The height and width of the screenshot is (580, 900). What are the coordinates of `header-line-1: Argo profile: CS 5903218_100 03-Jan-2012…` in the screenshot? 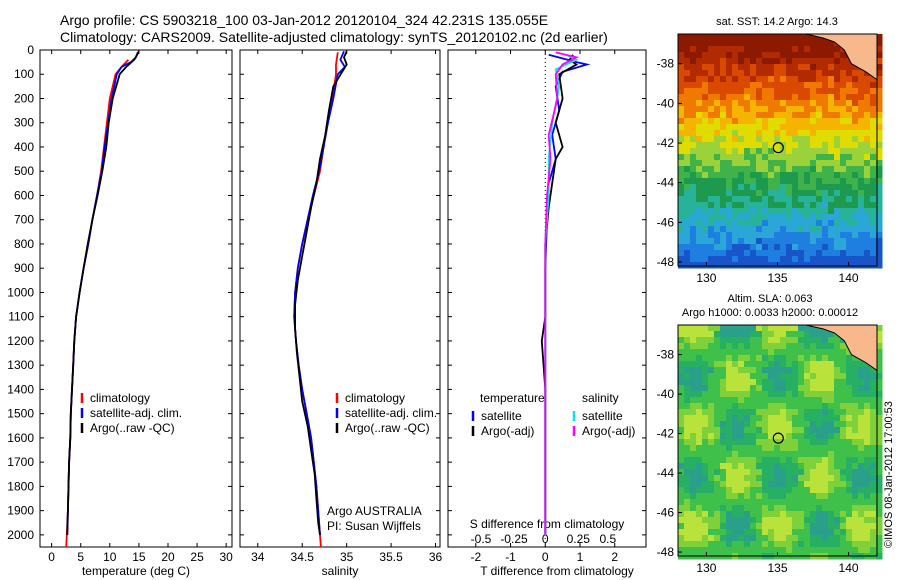 It's located at (304, 20).